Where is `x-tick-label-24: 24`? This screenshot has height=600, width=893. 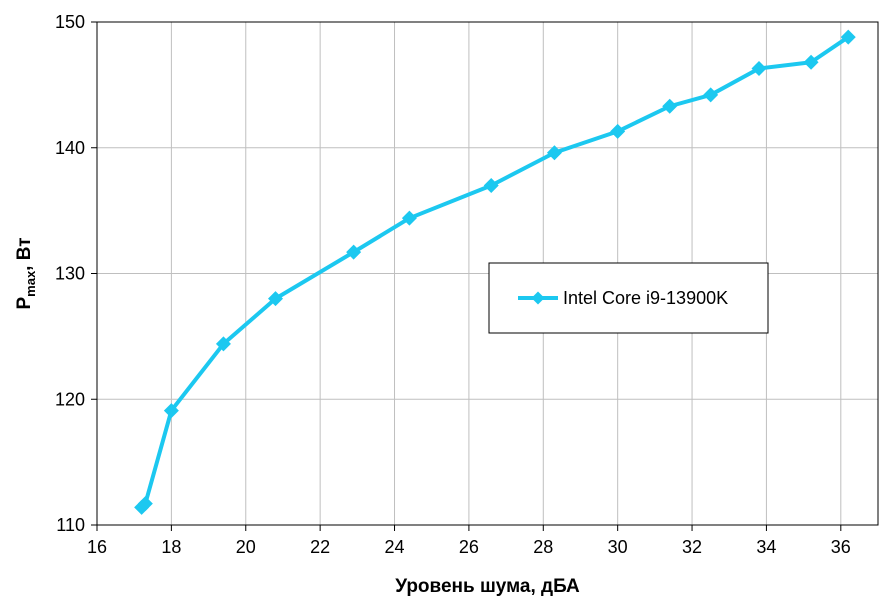 x-tick-label-24: 24 is located at coordinates (395, 547).